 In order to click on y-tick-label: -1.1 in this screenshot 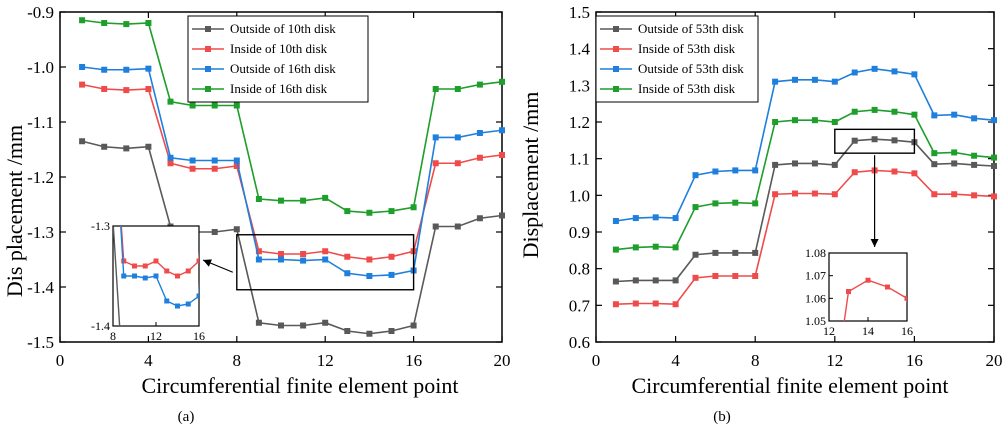, I will do `click(40, 122)`.